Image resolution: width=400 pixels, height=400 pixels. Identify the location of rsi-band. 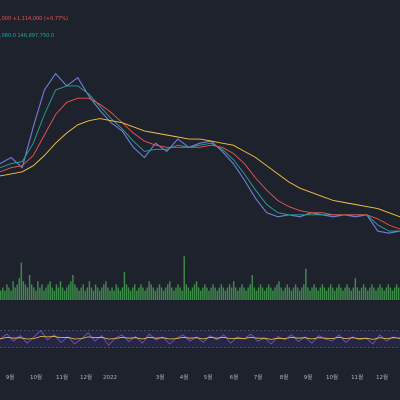
(200, 339).